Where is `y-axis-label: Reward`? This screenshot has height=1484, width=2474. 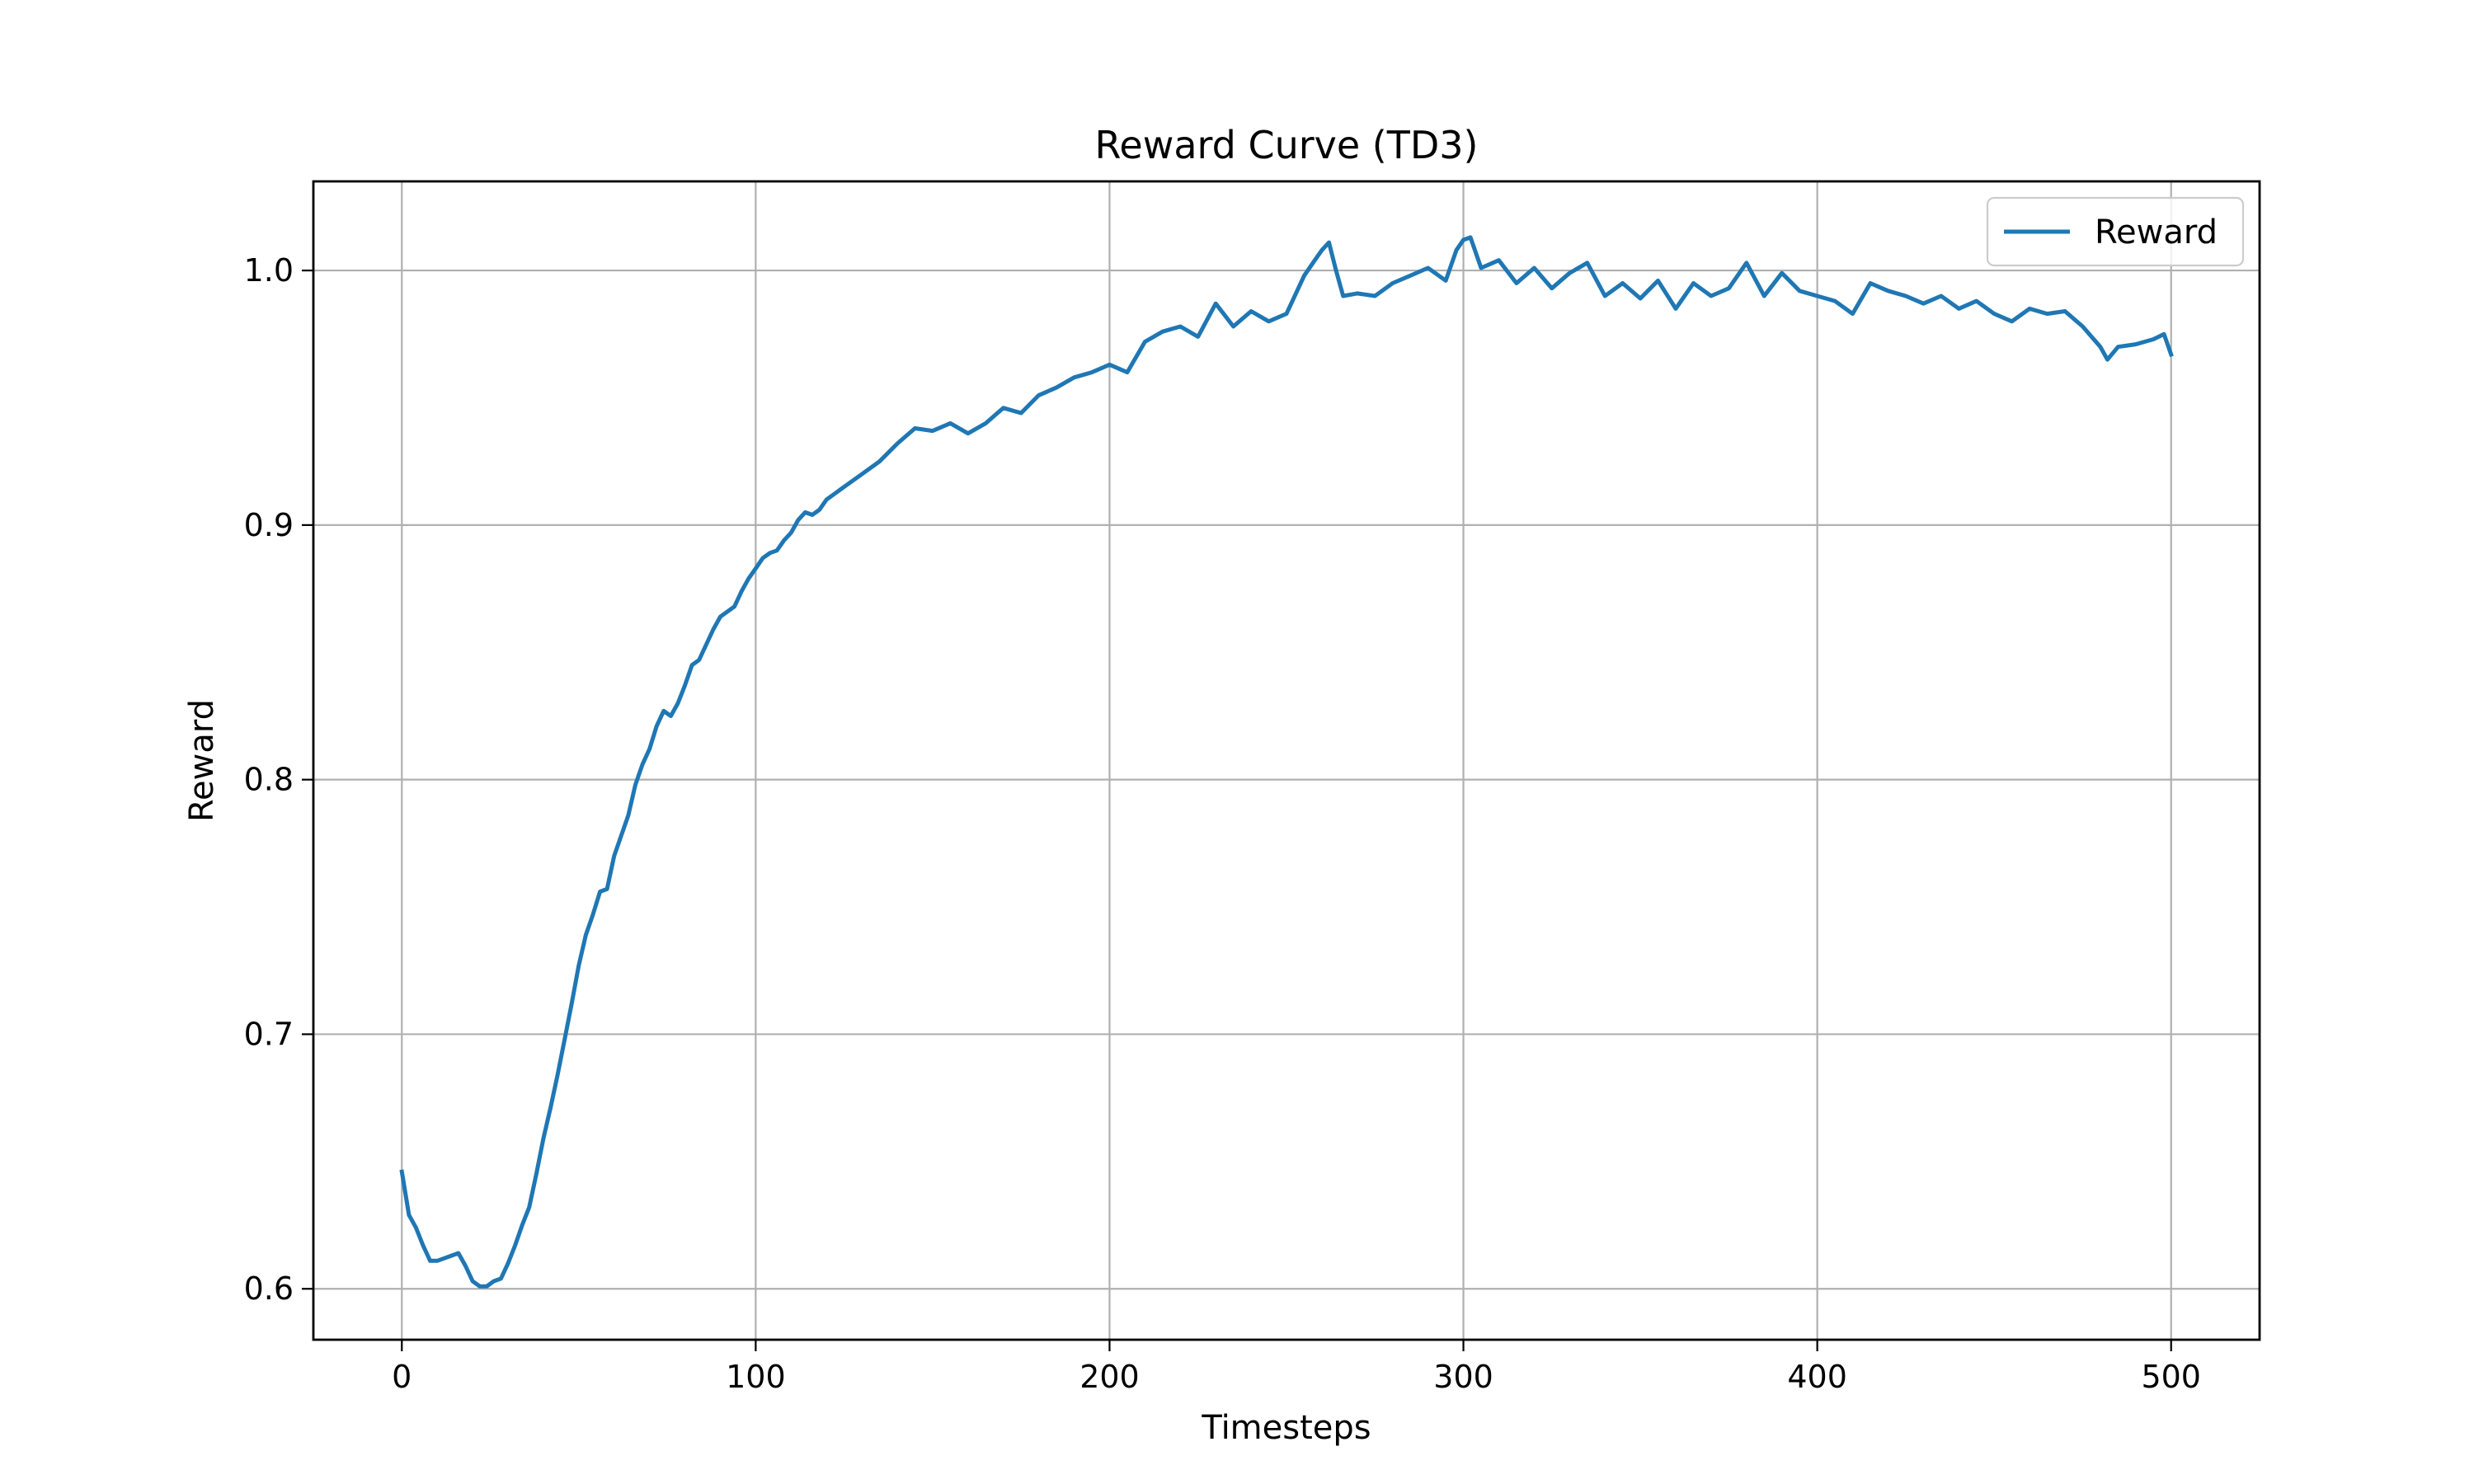
y-axis-label: Reward is located at coordinates (202, 760).